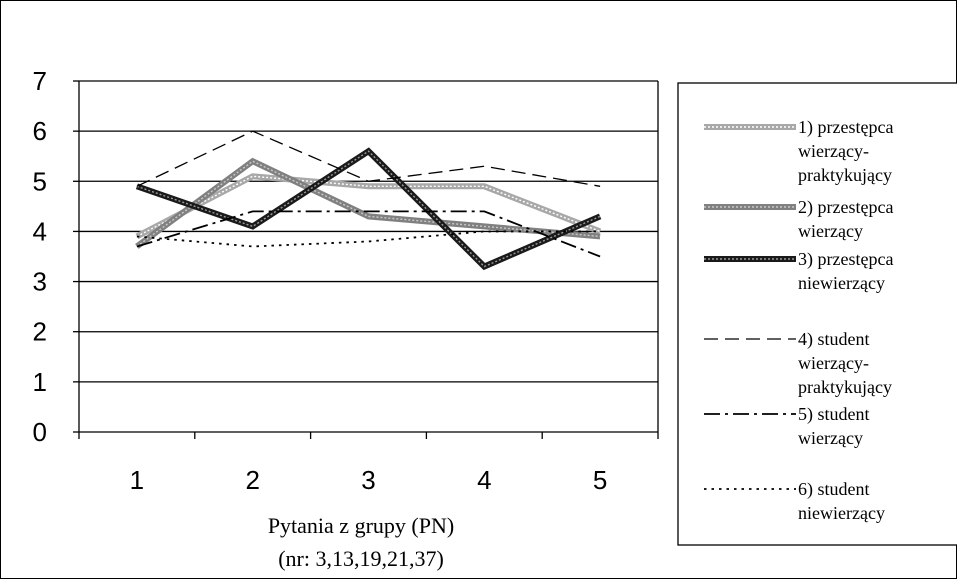 This screenshot has width=957, height=580. What do you see at coordinates (600, 480) in the screenshot?
I see `x-tick-label: 5` at bounding box center [600, 480].